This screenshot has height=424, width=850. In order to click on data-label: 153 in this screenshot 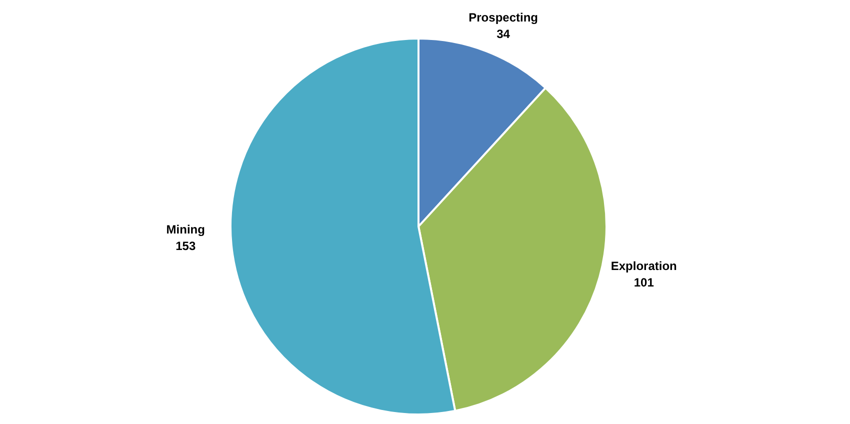, I will do `click(186, 245)`.